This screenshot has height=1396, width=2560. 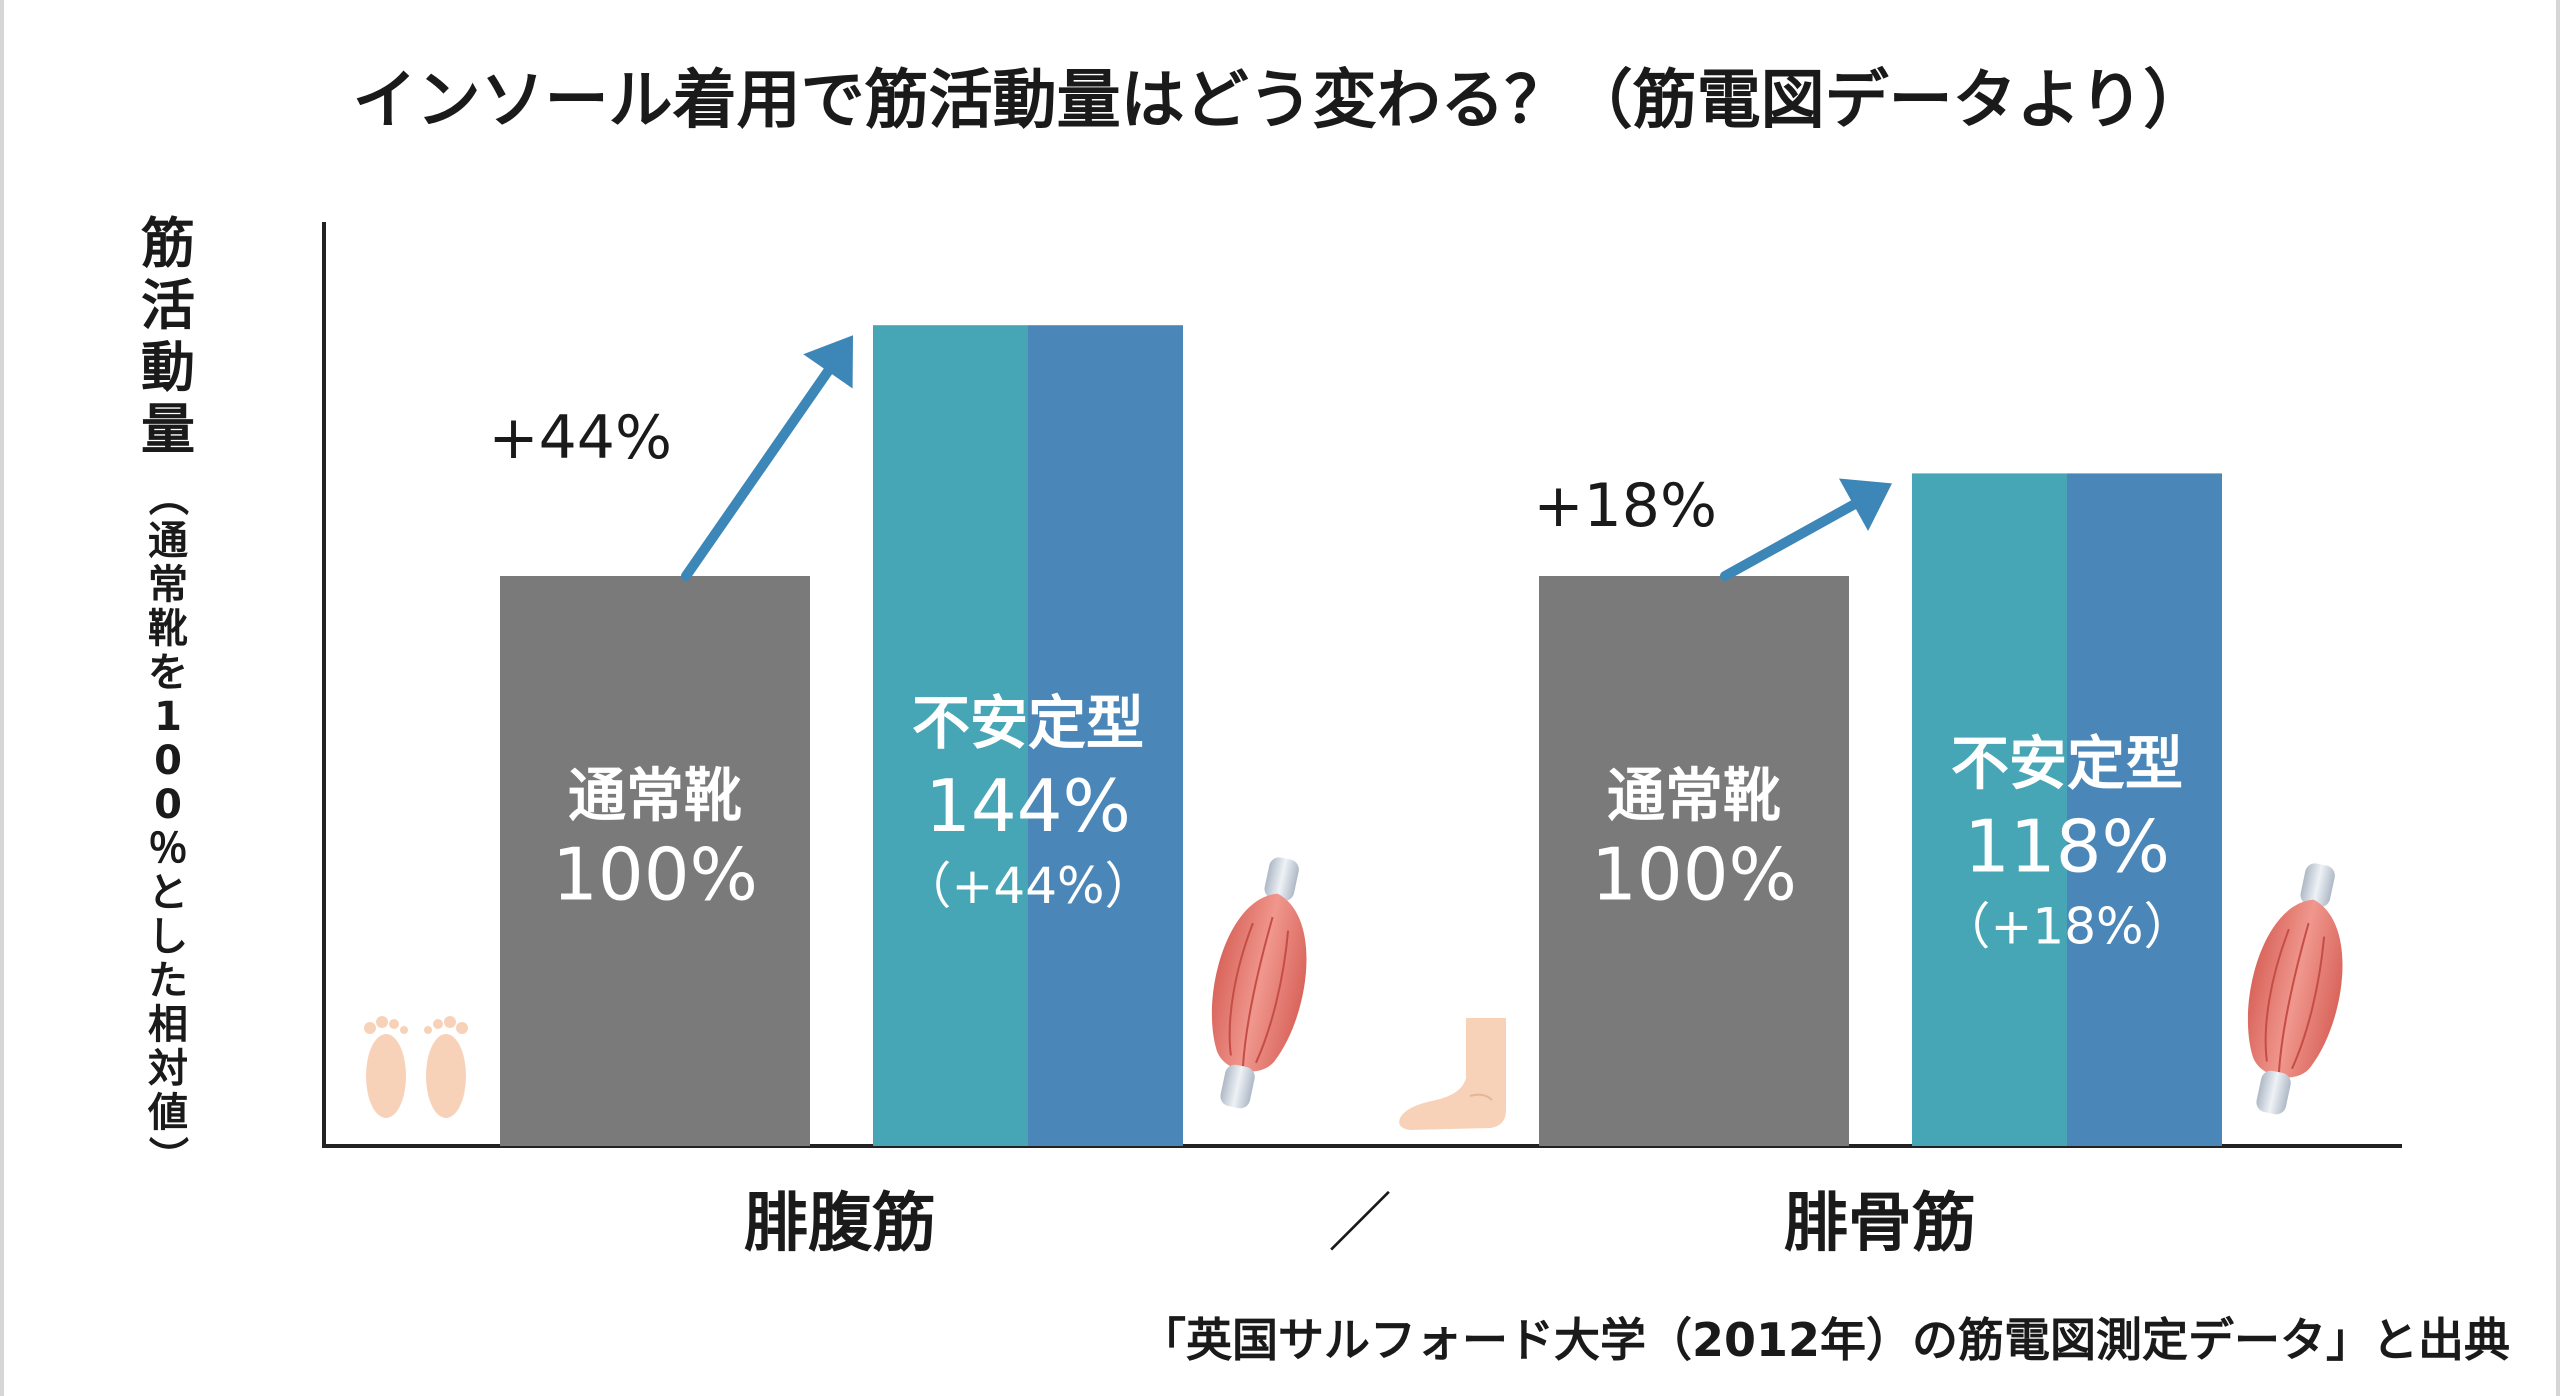 What do you see at coordinates (168, 305) in the screenshot?
I see `y-axis-label-char: 活` at bounding box center [168, 305].